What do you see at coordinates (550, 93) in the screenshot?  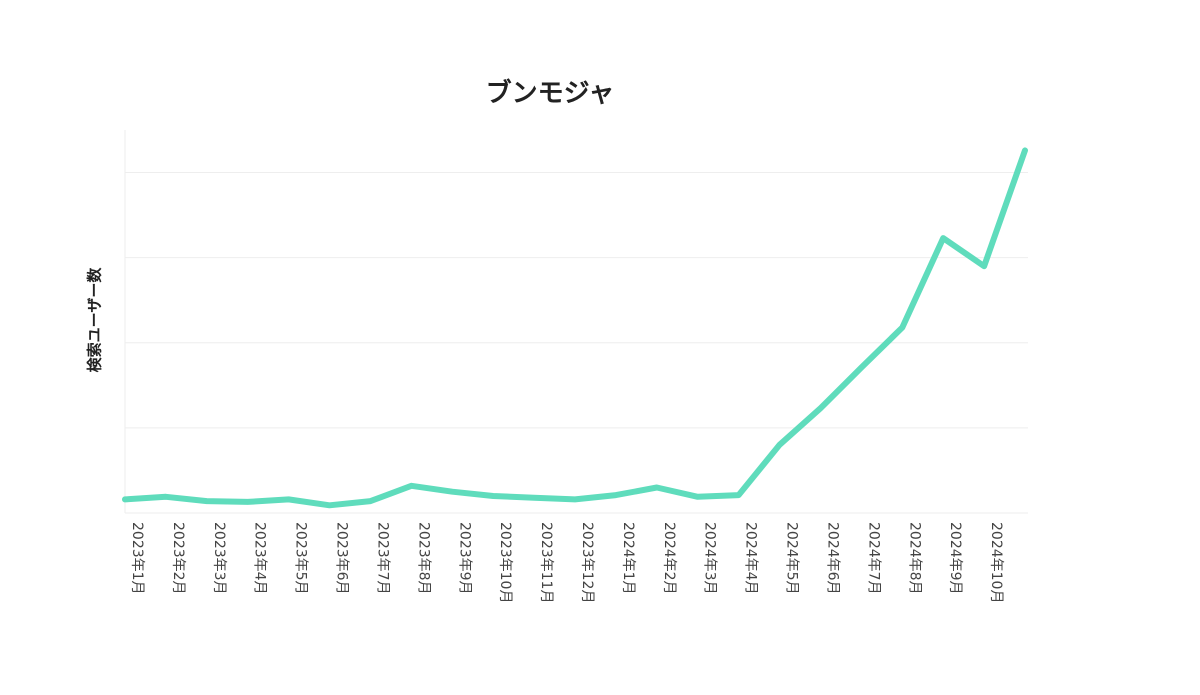 I see `chart-title: ブンモジャ` at bounding box center [550, 93].